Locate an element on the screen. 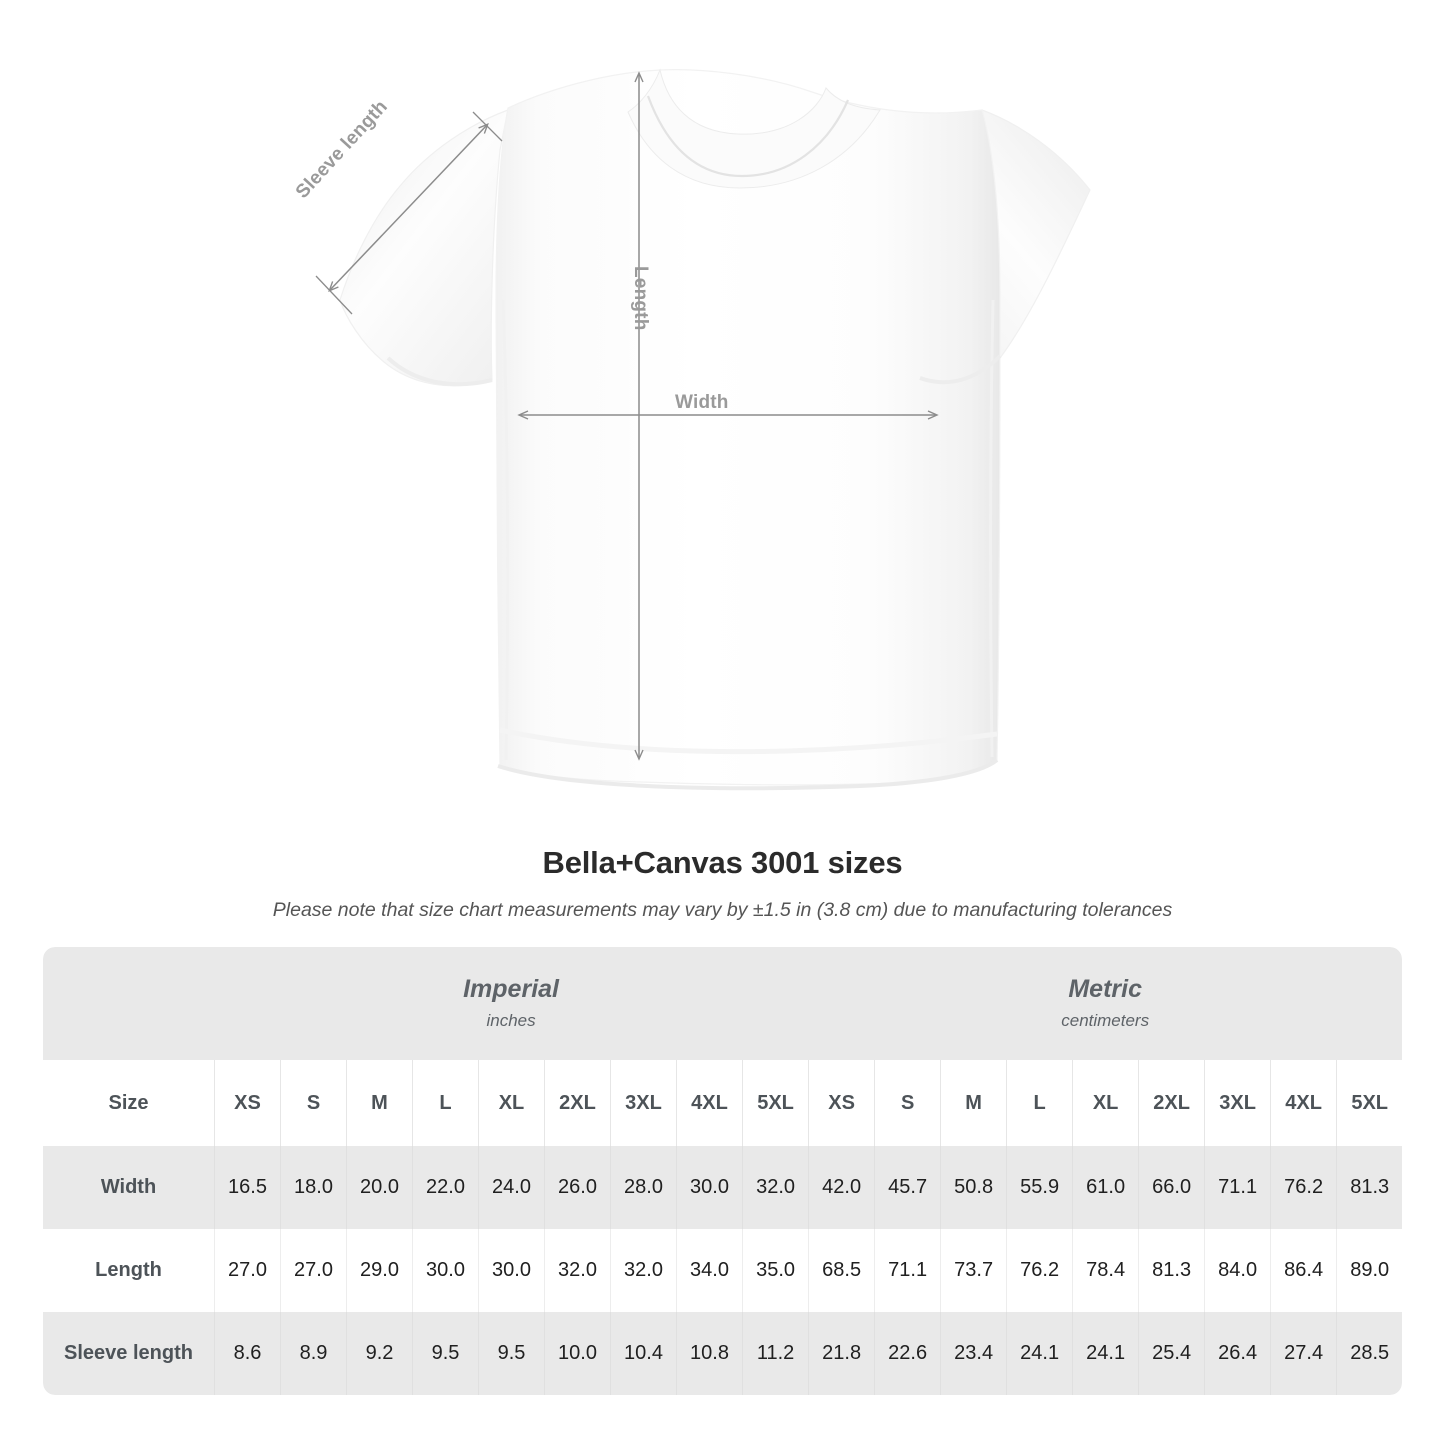 This screenshot has height=1445, width=1445. hem-line is located at coordinates (748, 741).